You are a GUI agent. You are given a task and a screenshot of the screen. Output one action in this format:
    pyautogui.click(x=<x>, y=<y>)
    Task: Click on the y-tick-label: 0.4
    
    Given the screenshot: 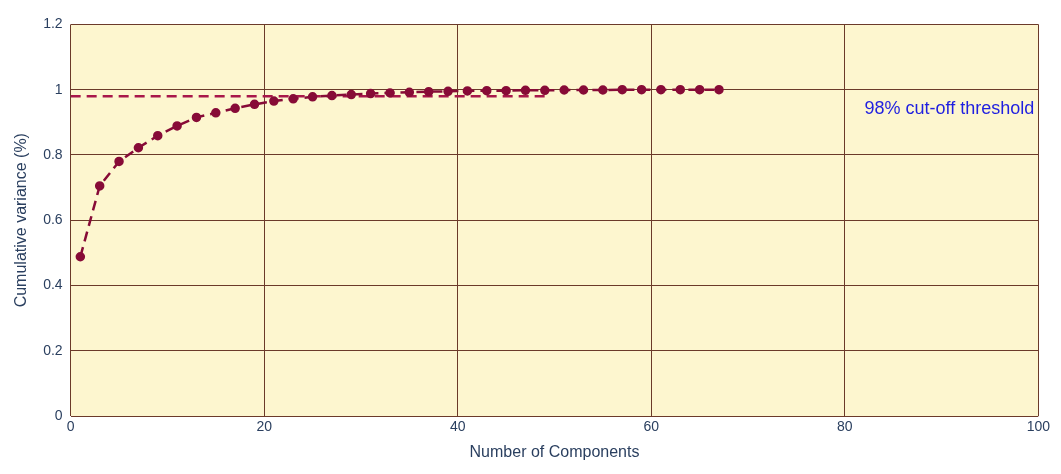 What is the action you would take?
    pyautogui.click(x=53, y=284)
    